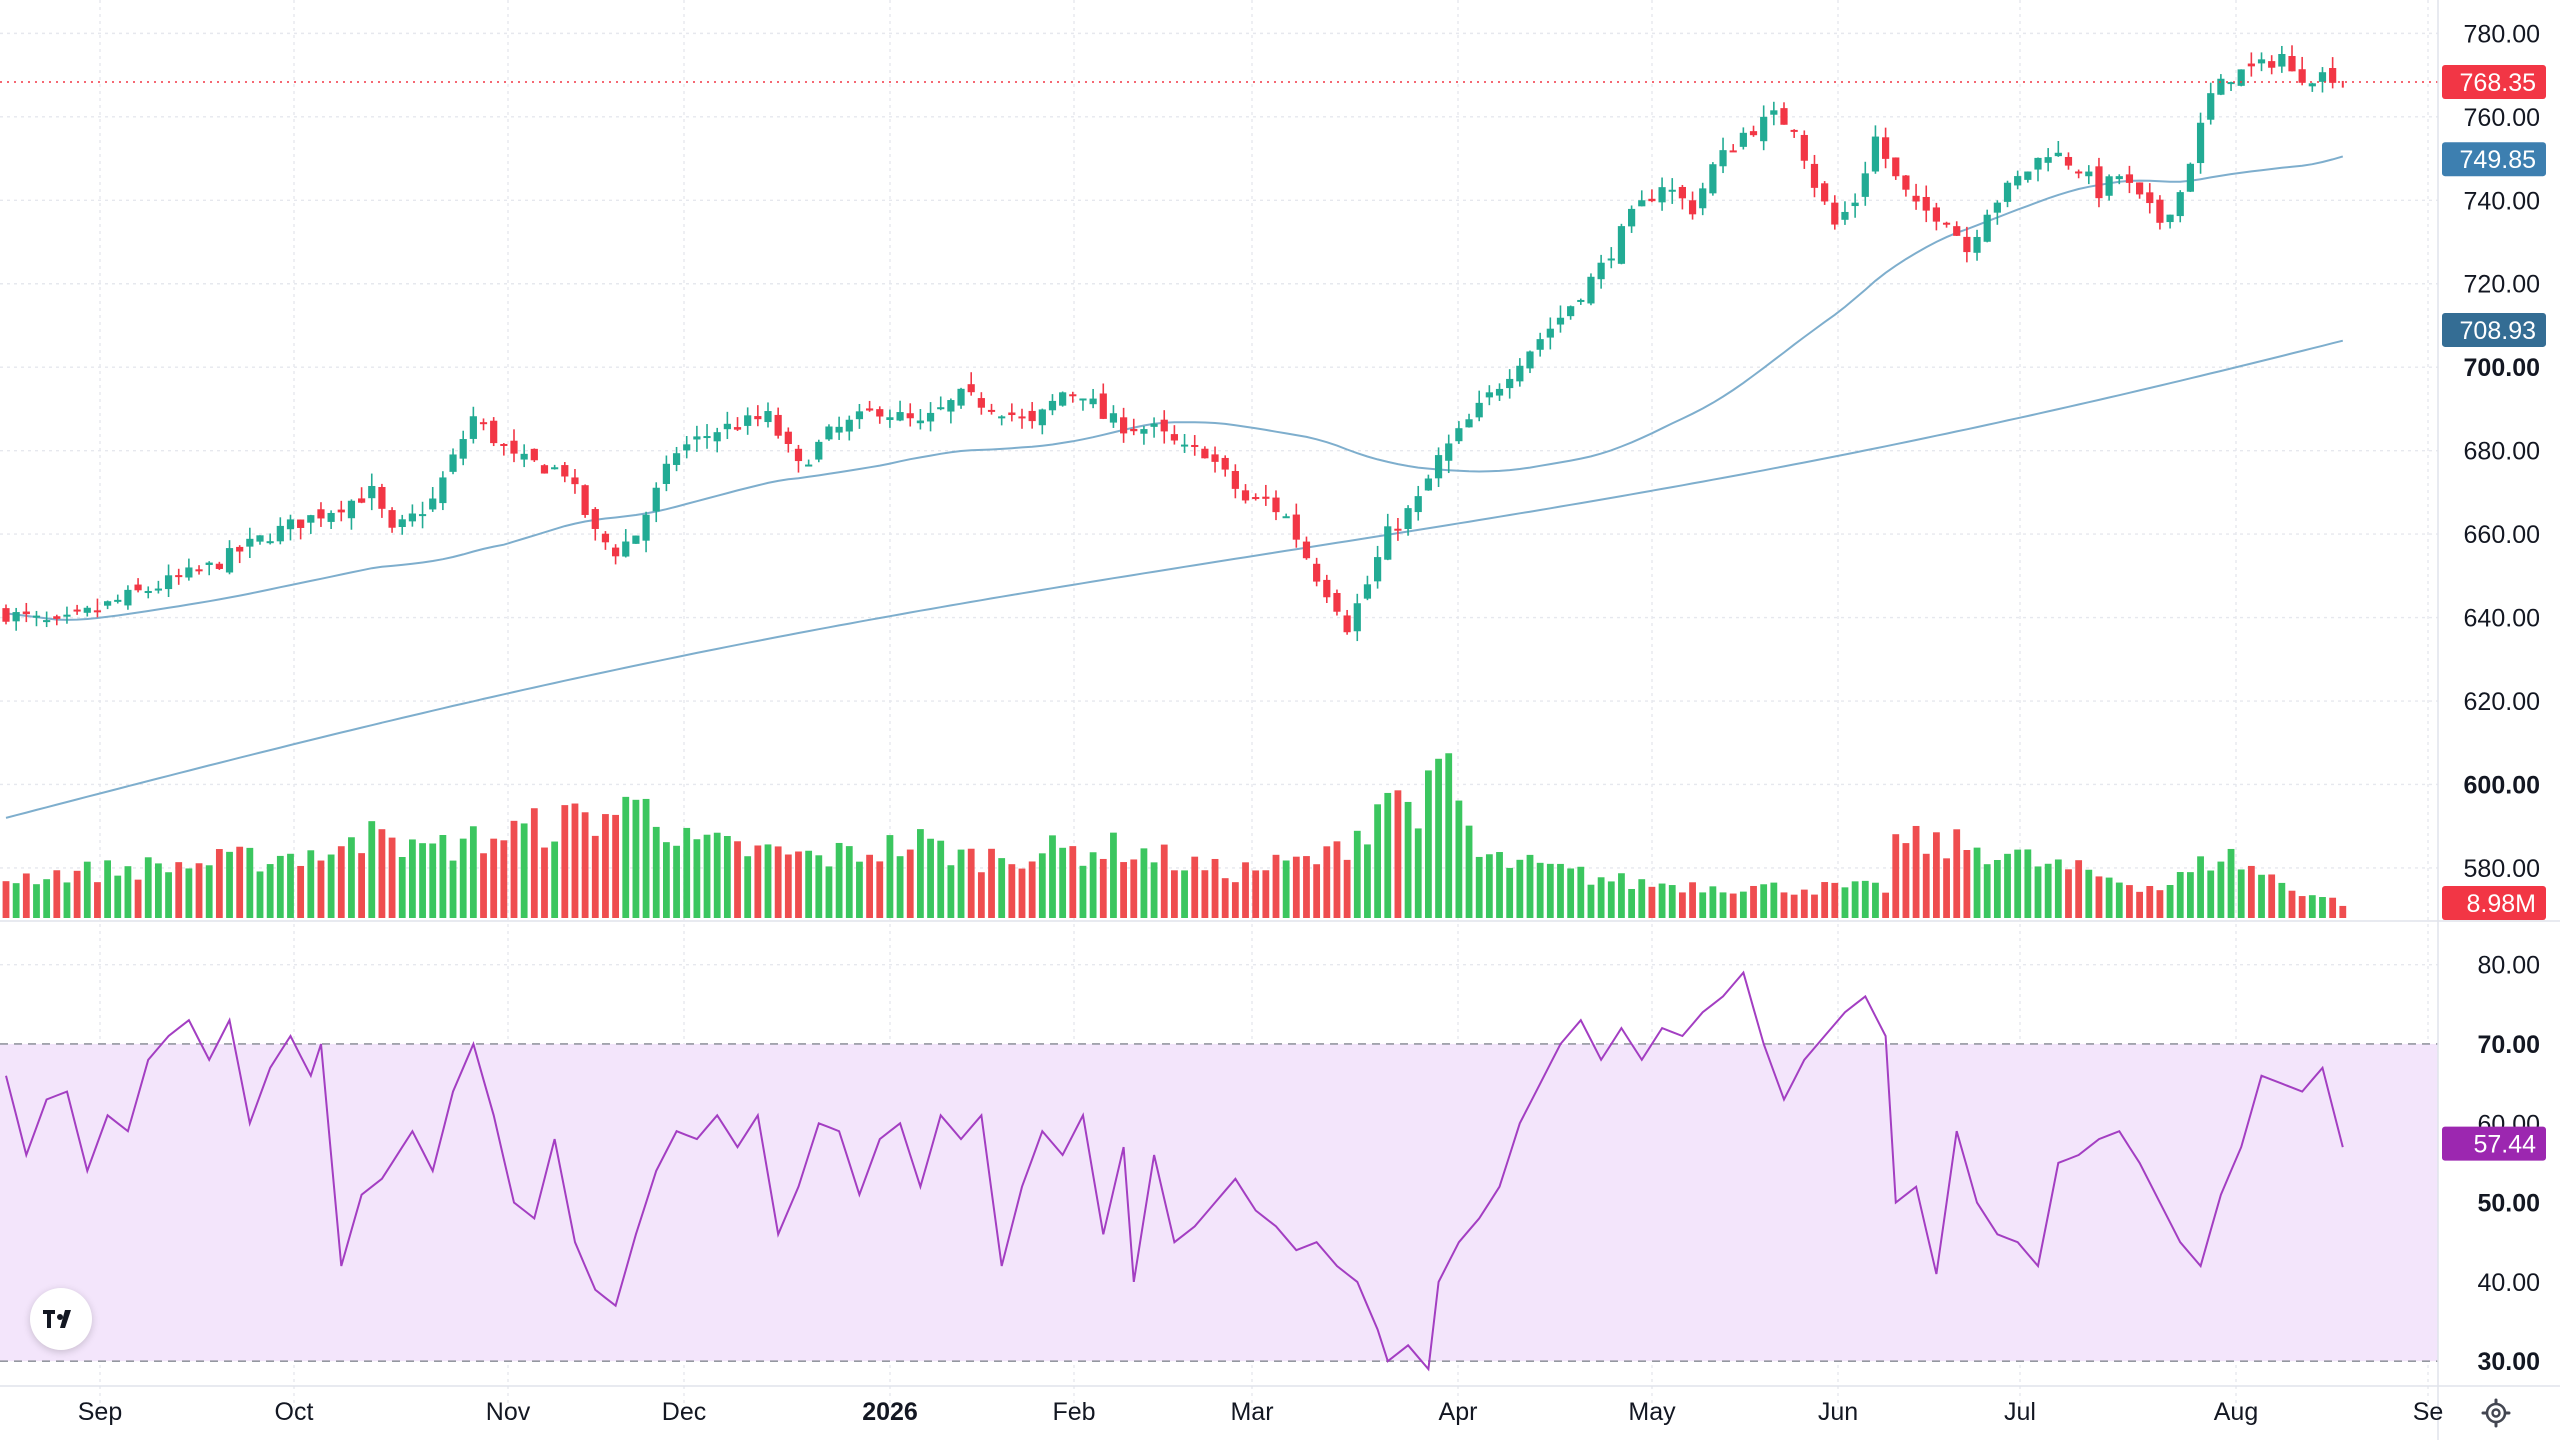 The image size is (2560, 1445). Describe the element at coordinates (2496, 1413) in the screenshot. I see `settings-gear-icon` at that location.